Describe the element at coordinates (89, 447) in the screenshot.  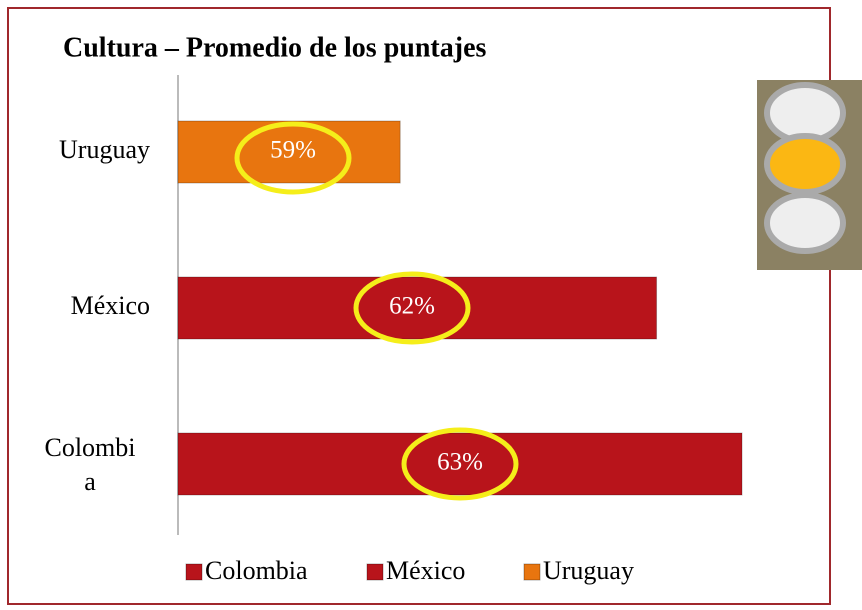
I see `label-part: Colombi` at that location.